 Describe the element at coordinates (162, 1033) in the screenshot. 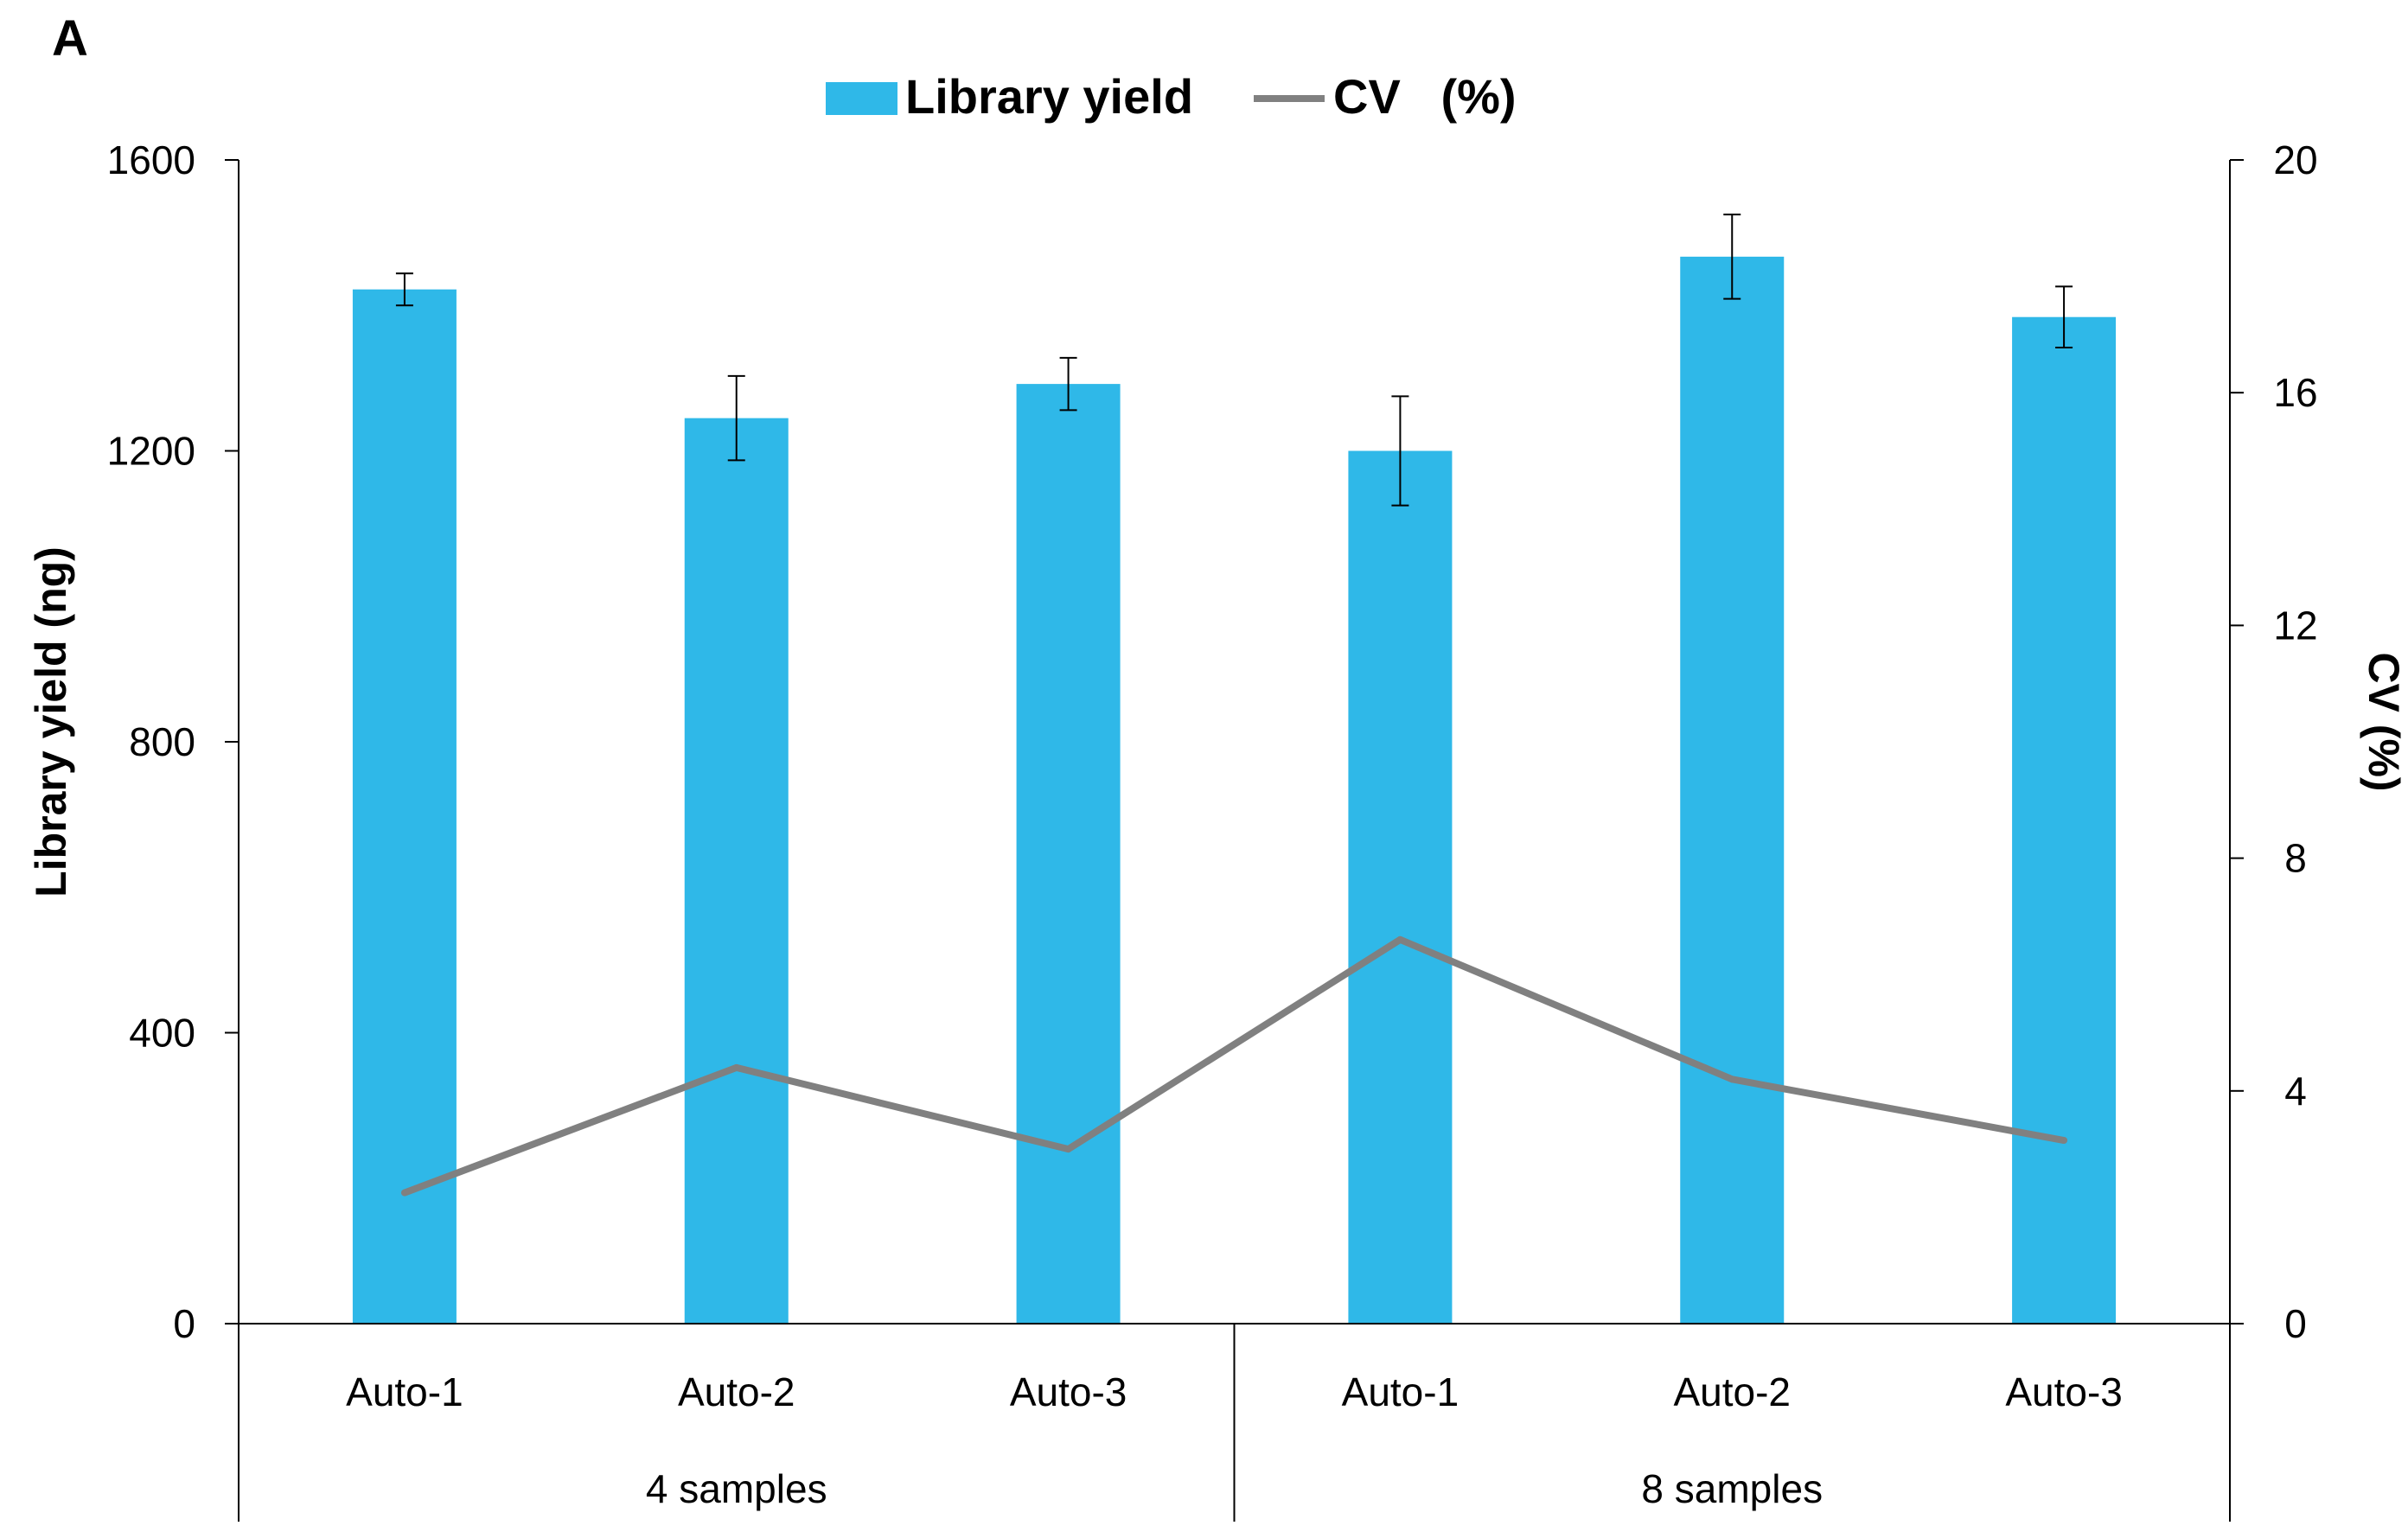

I see `y-tick-label-400: 400` at that location.